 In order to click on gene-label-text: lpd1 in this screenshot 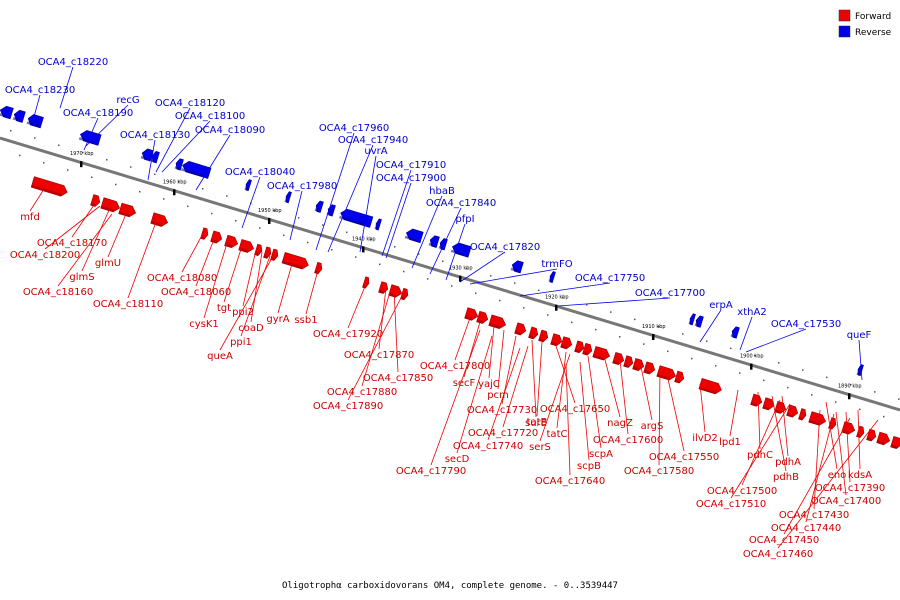, I will do `click(730, 442)`.